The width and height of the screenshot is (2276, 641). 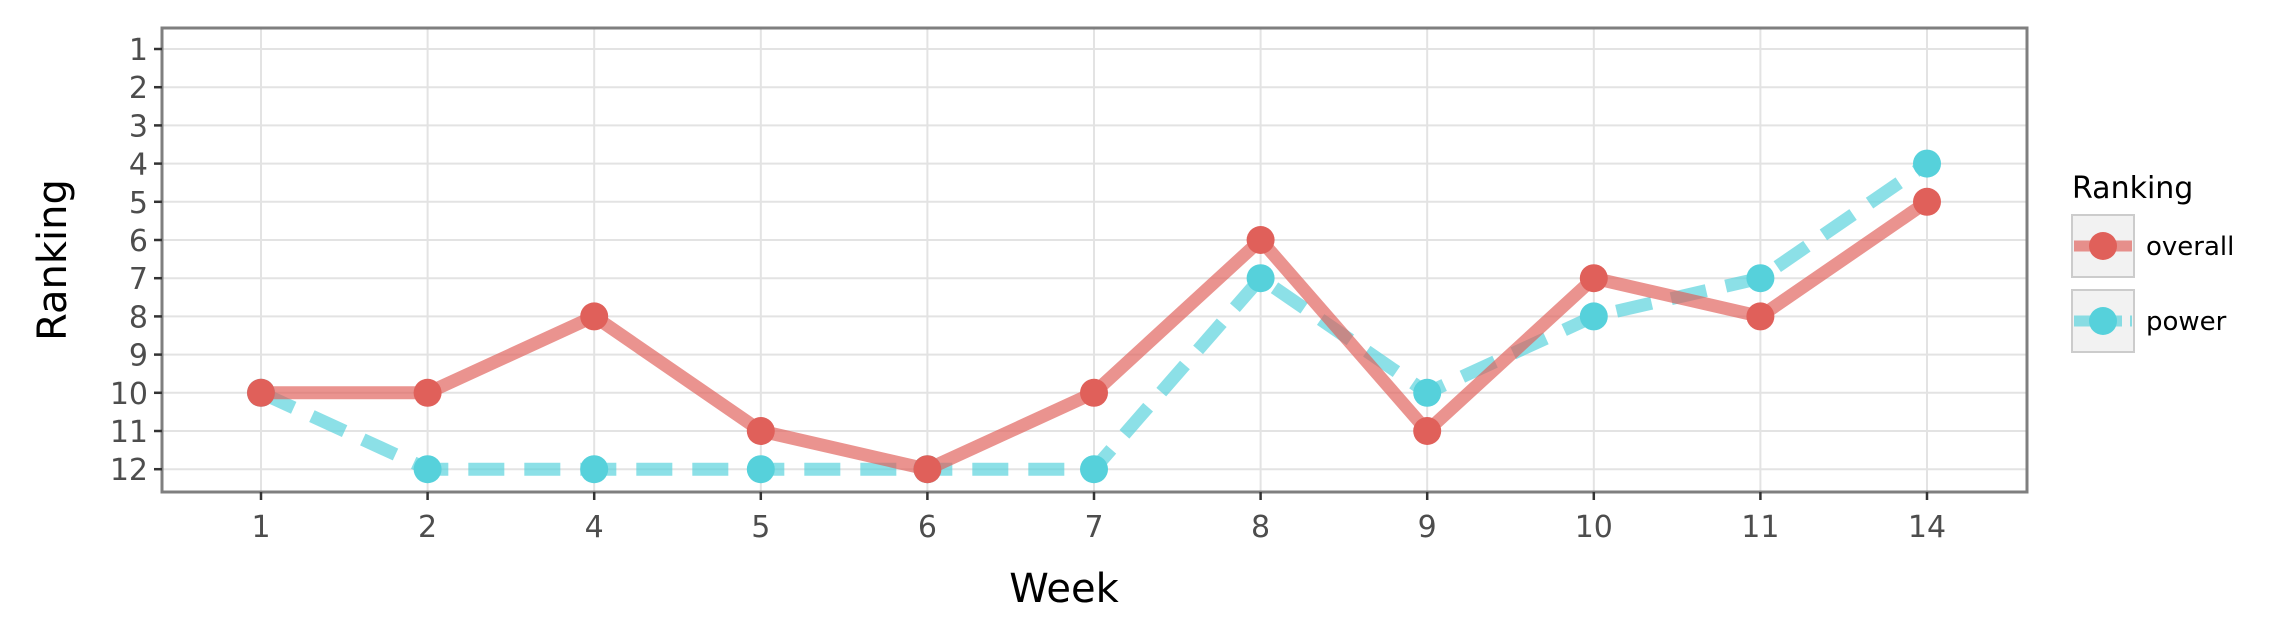 I want to click on legend-label-overall: overall, so click(x=2190, y=247).